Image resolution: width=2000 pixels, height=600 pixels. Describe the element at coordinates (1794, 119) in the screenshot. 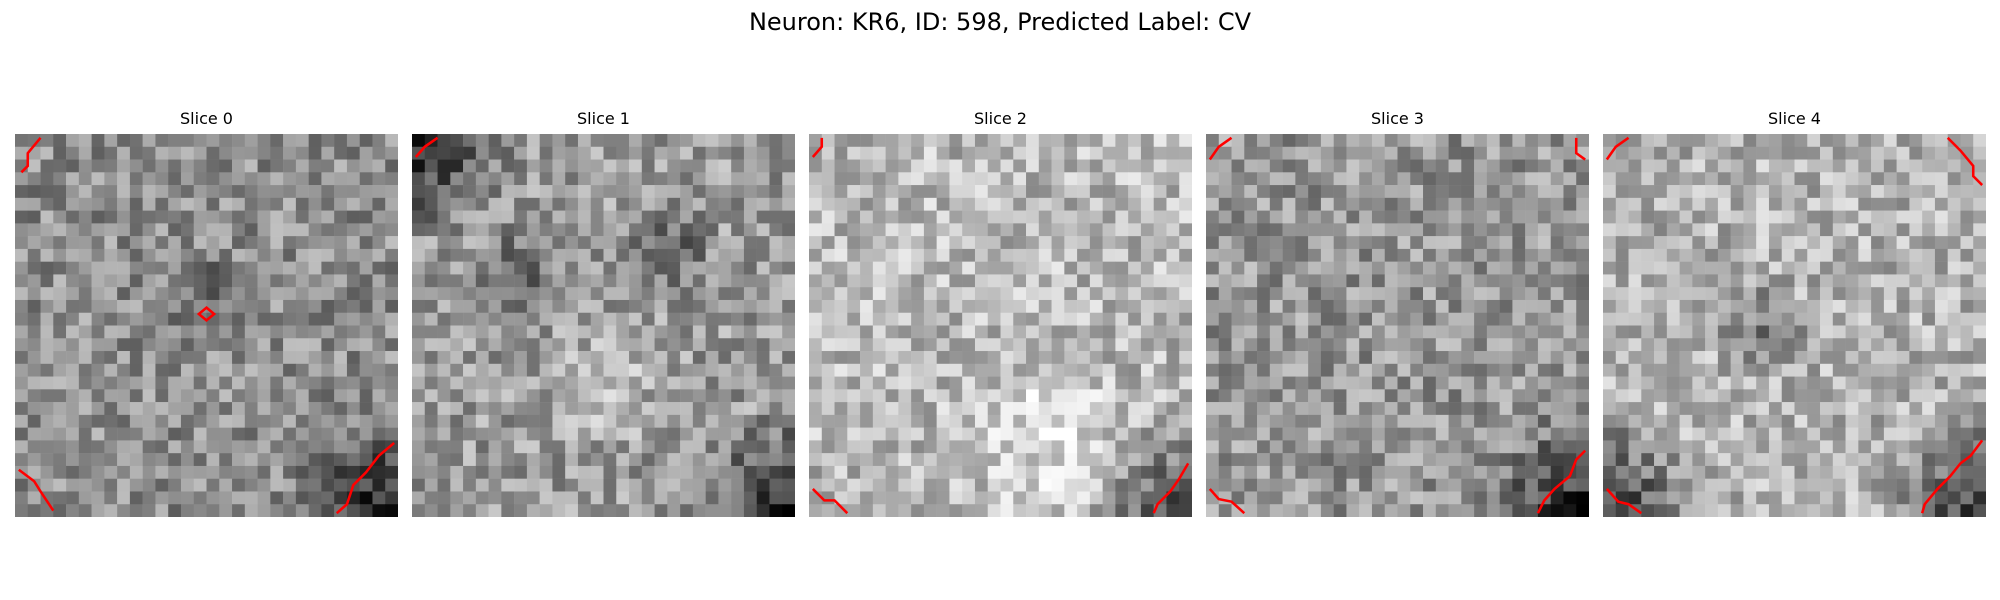

I see `slice-title: Slice 4` at that location.